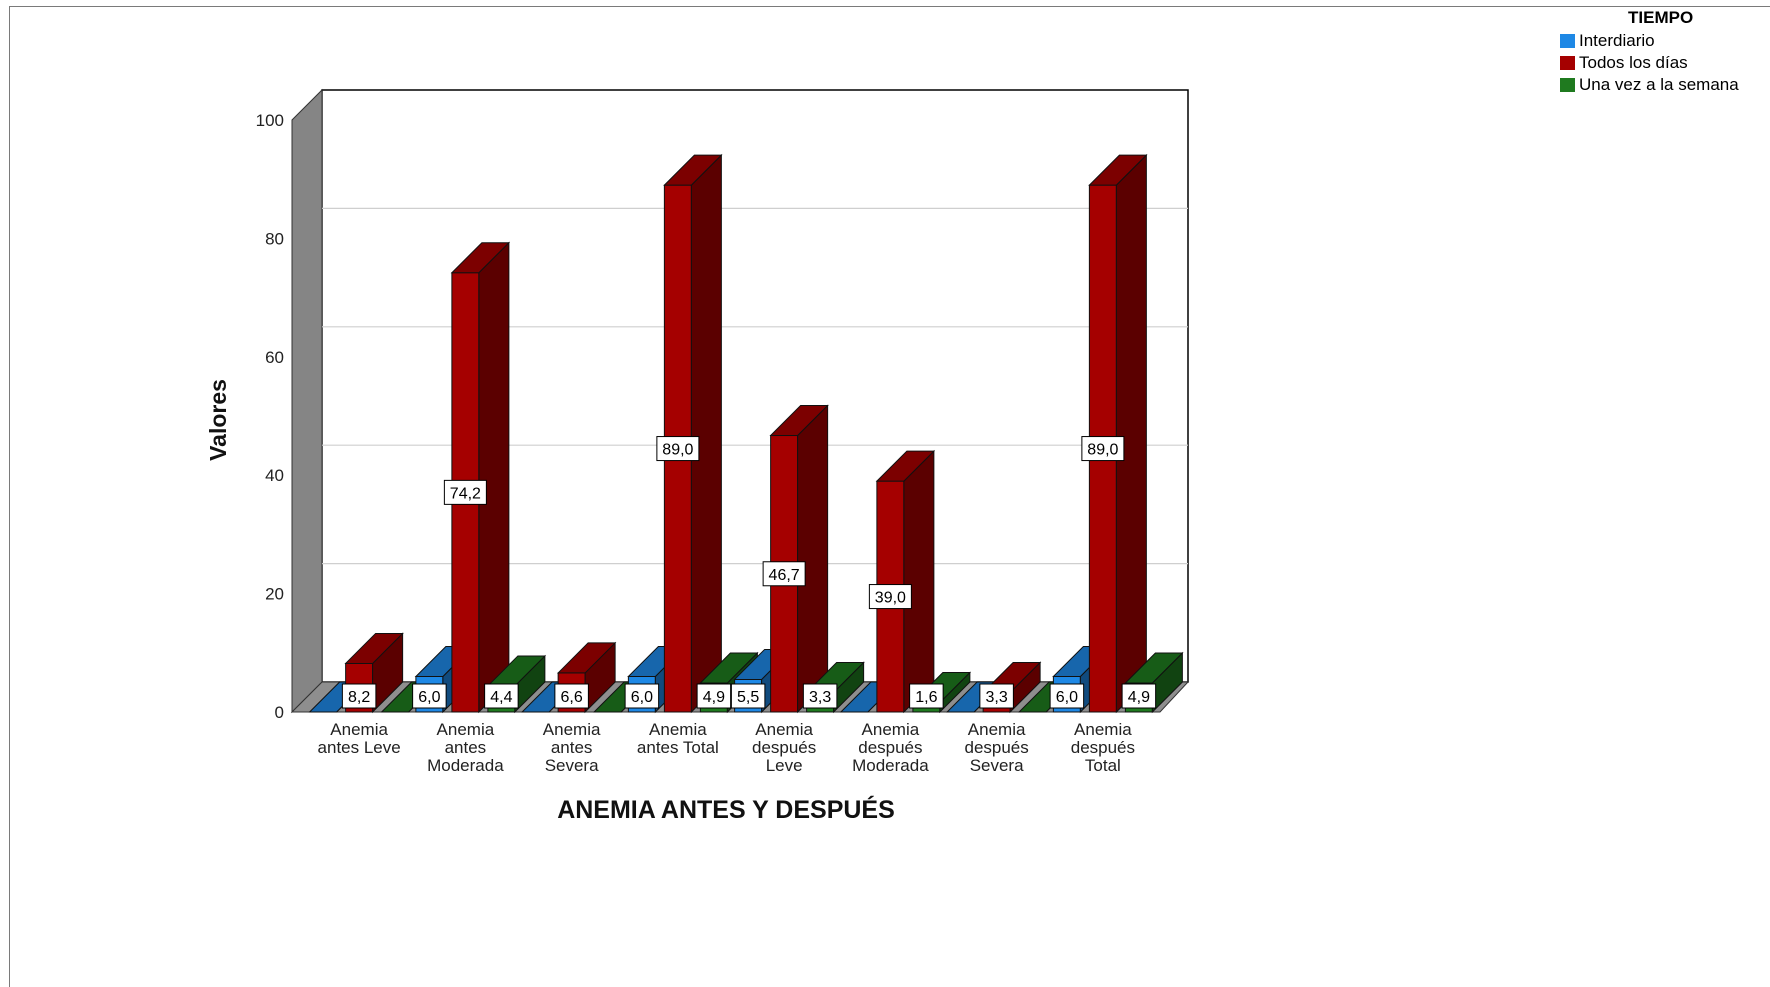 The width and height of the screenshot is (1770, 987). Describe the element at coordinates (279, 712) in the screenshot. I see `y-tick-label: 0` at that location.